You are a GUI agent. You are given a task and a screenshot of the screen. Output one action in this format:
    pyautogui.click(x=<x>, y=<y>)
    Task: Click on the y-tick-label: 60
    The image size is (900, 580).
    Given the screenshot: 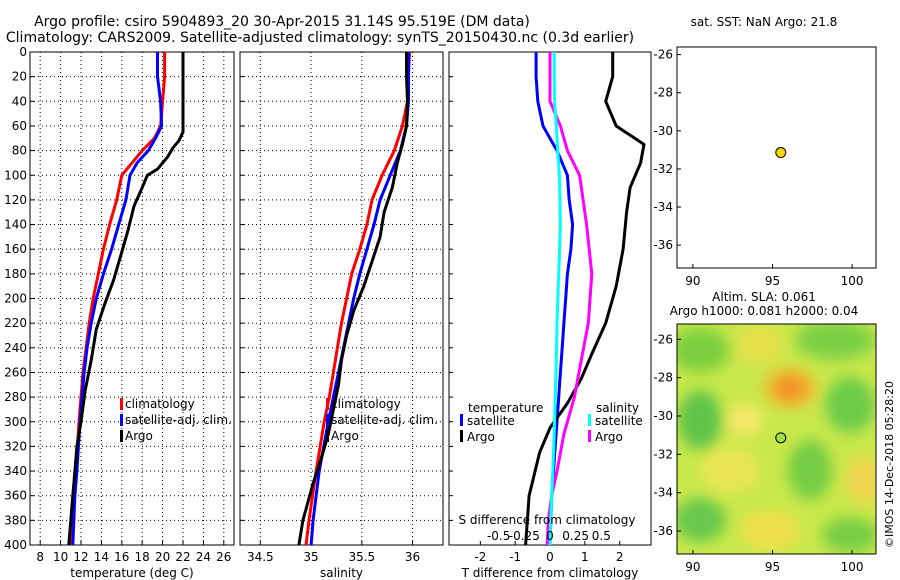 What is the action you would take?
    pyautogui.click(x=19, y=126)
    